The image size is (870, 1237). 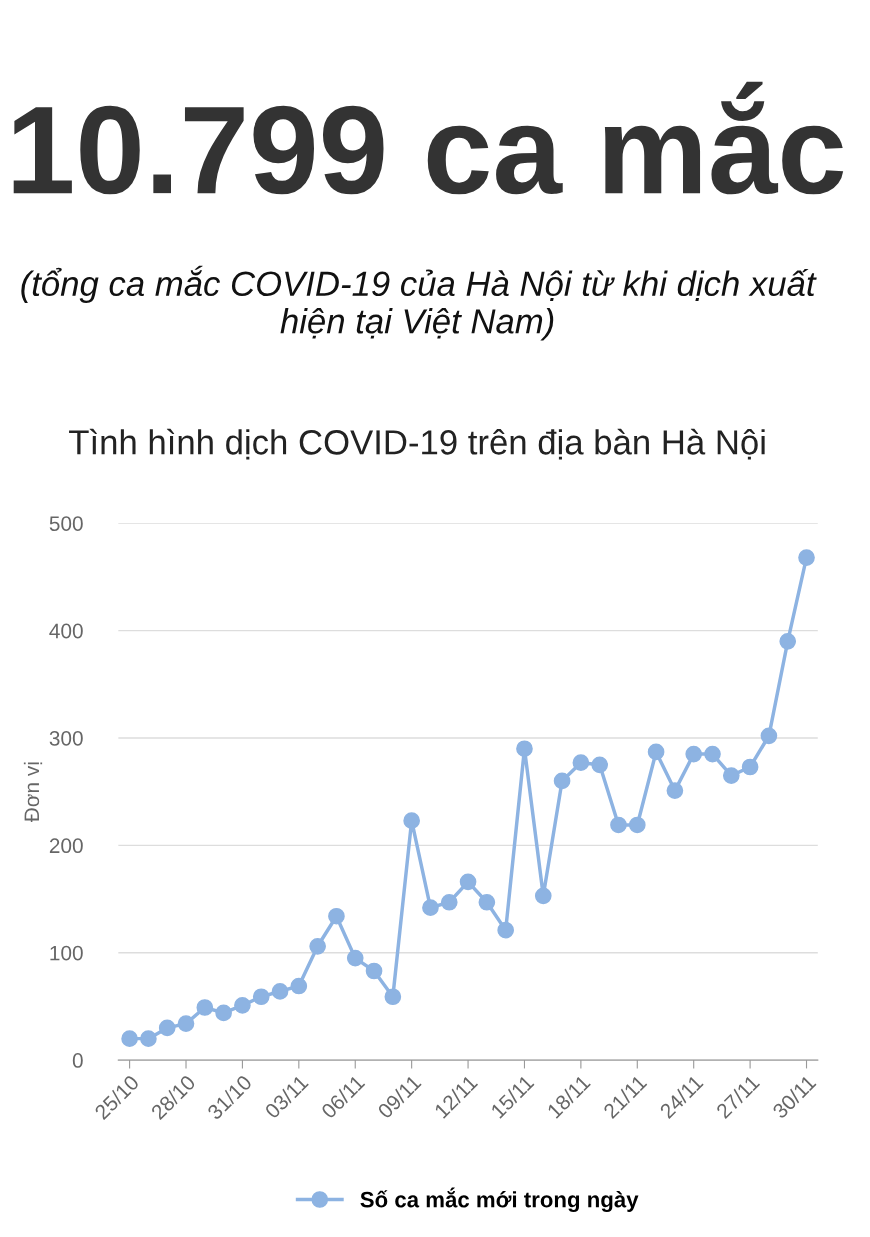 I want to click on y-axis-title: Đơn vị, so click(x=33, y=792).